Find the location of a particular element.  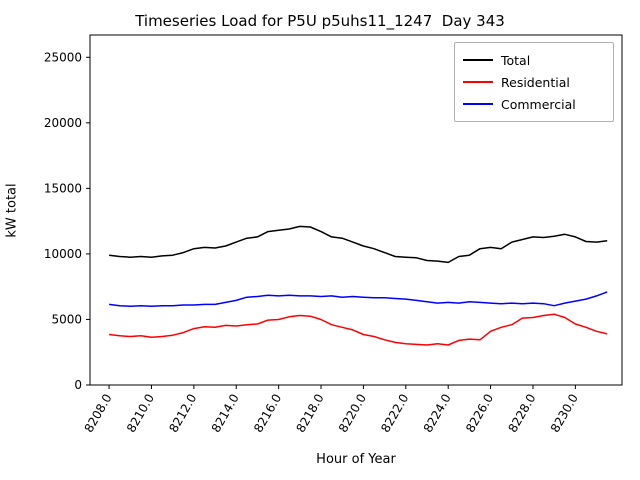

y-tick-label: 20000 is located at coordinates (63, 123).